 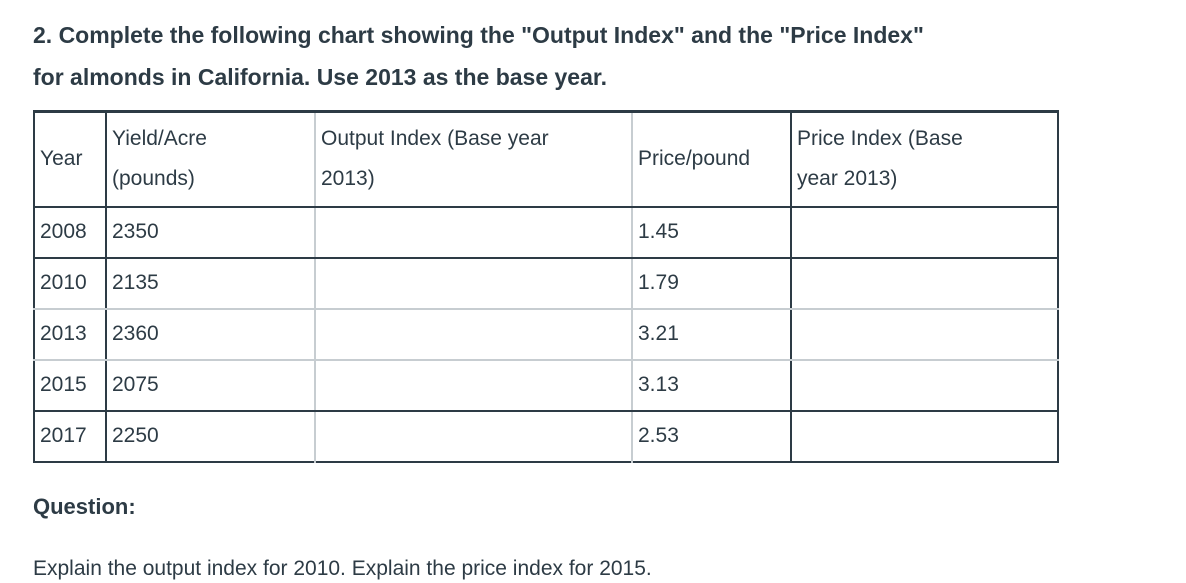 I want to click on yield-cell: 2075, so click(x=210, y=385).